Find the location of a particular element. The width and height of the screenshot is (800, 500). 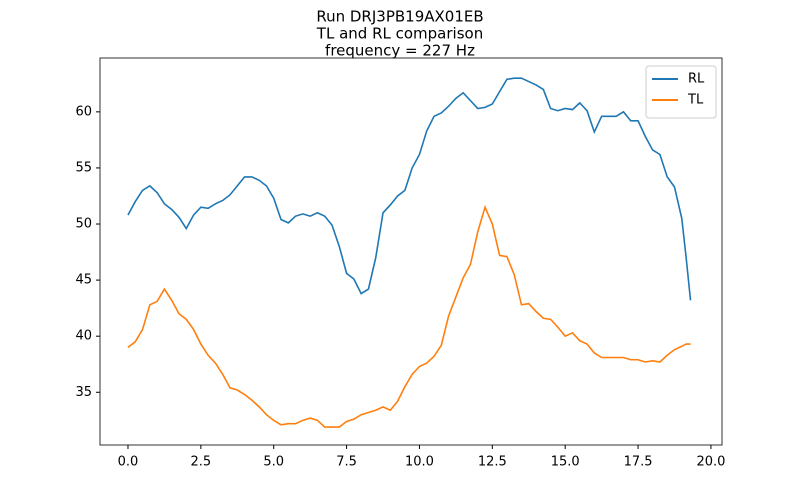

y-tick-label: 60 is located at coordinates (83, 111).